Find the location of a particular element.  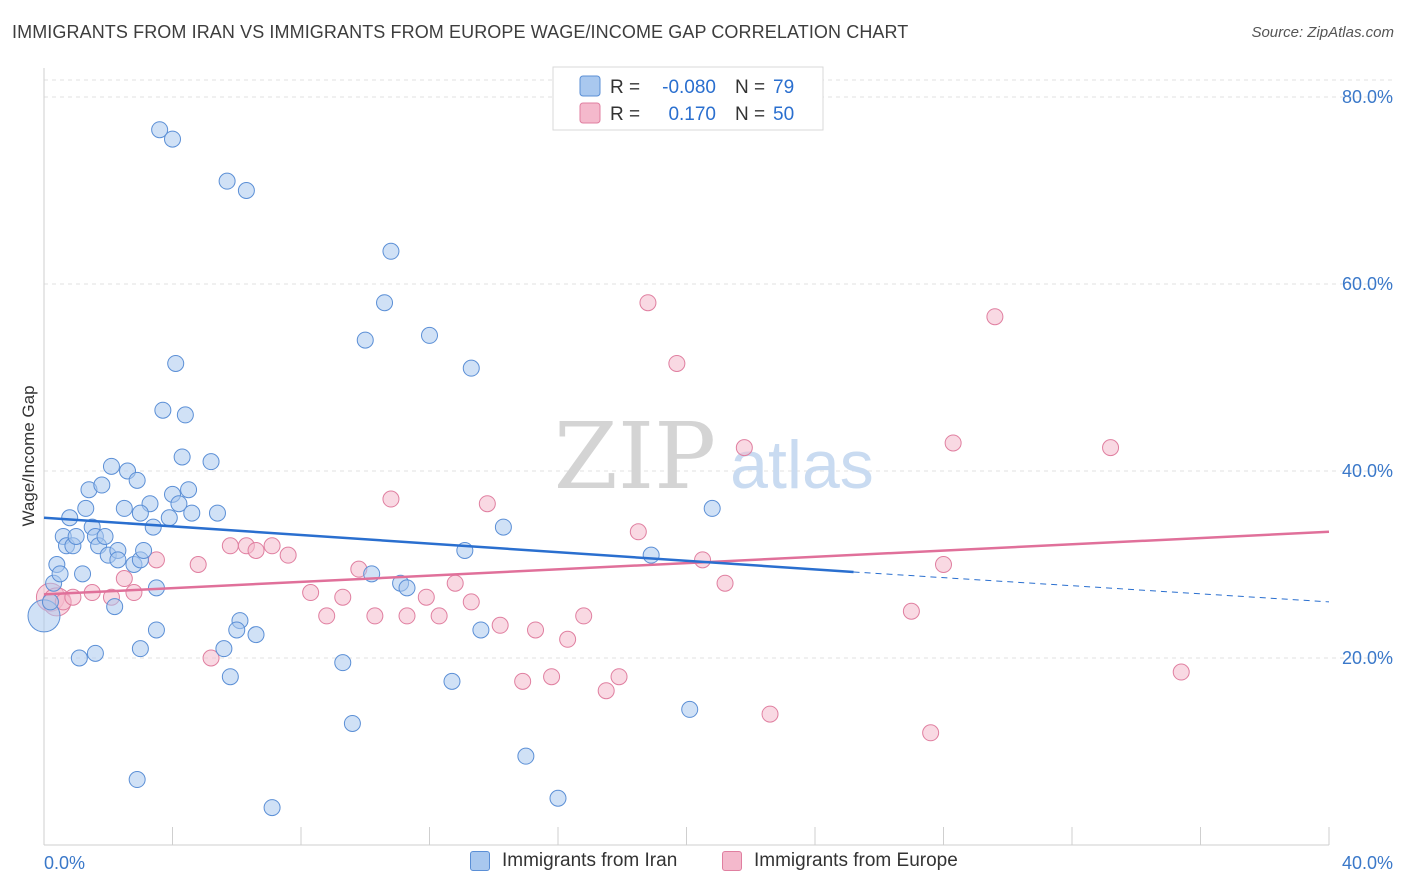

legend-swatch-iran is located at coordinates (590, 86).